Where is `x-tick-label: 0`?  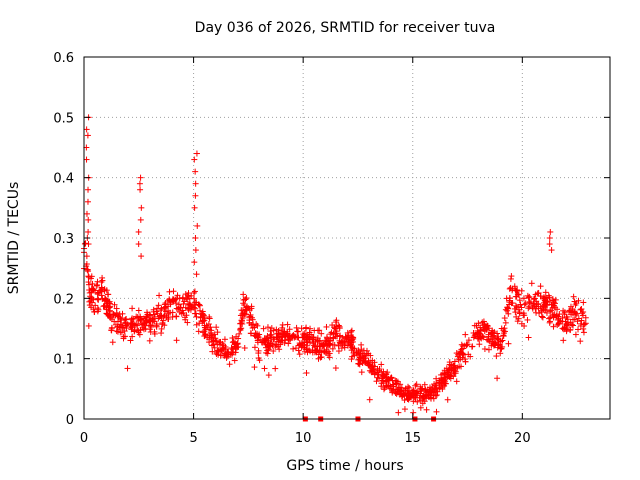
x-tick-label: 0 is located at coordinates (84, 438).